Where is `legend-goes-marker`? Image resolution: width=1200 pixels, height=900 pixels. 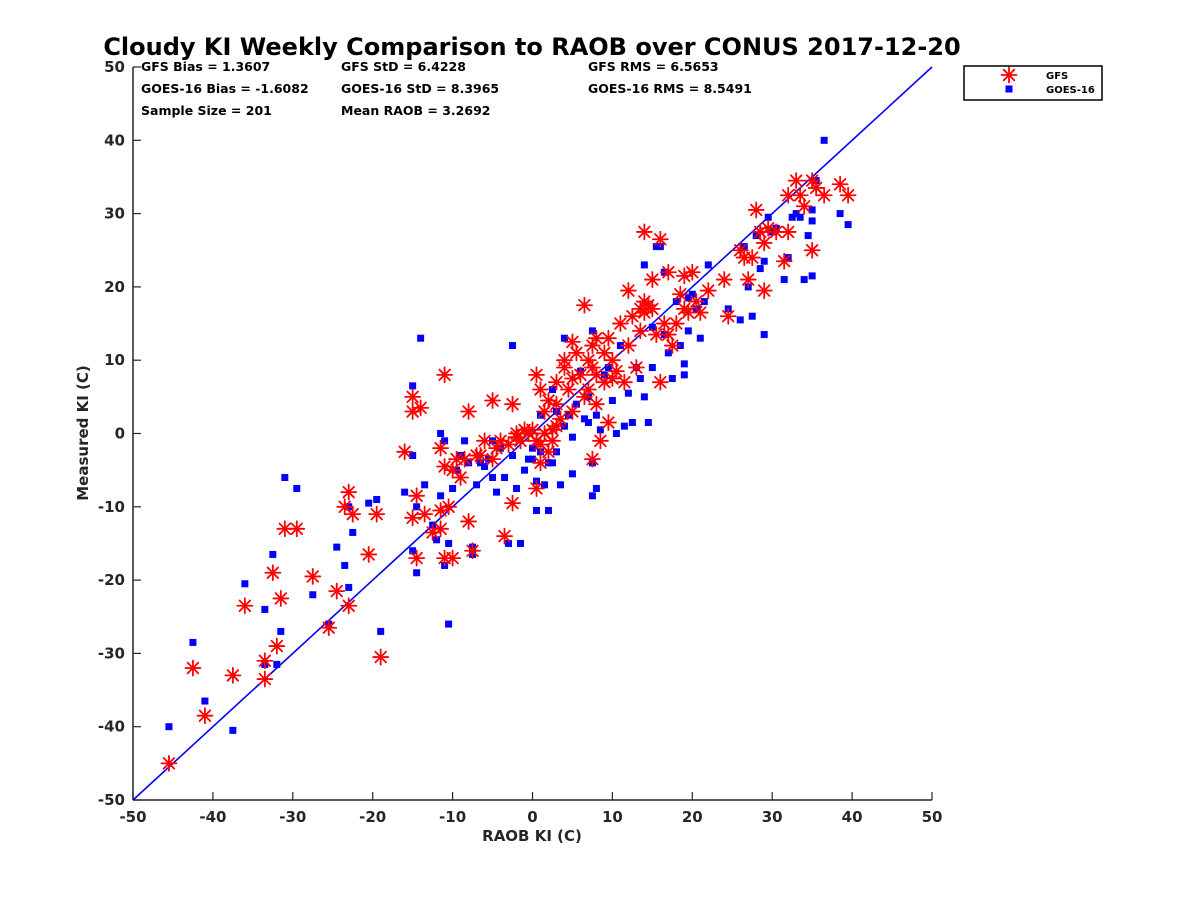 legend-goes-marker is located at coordinates (1009, 89).